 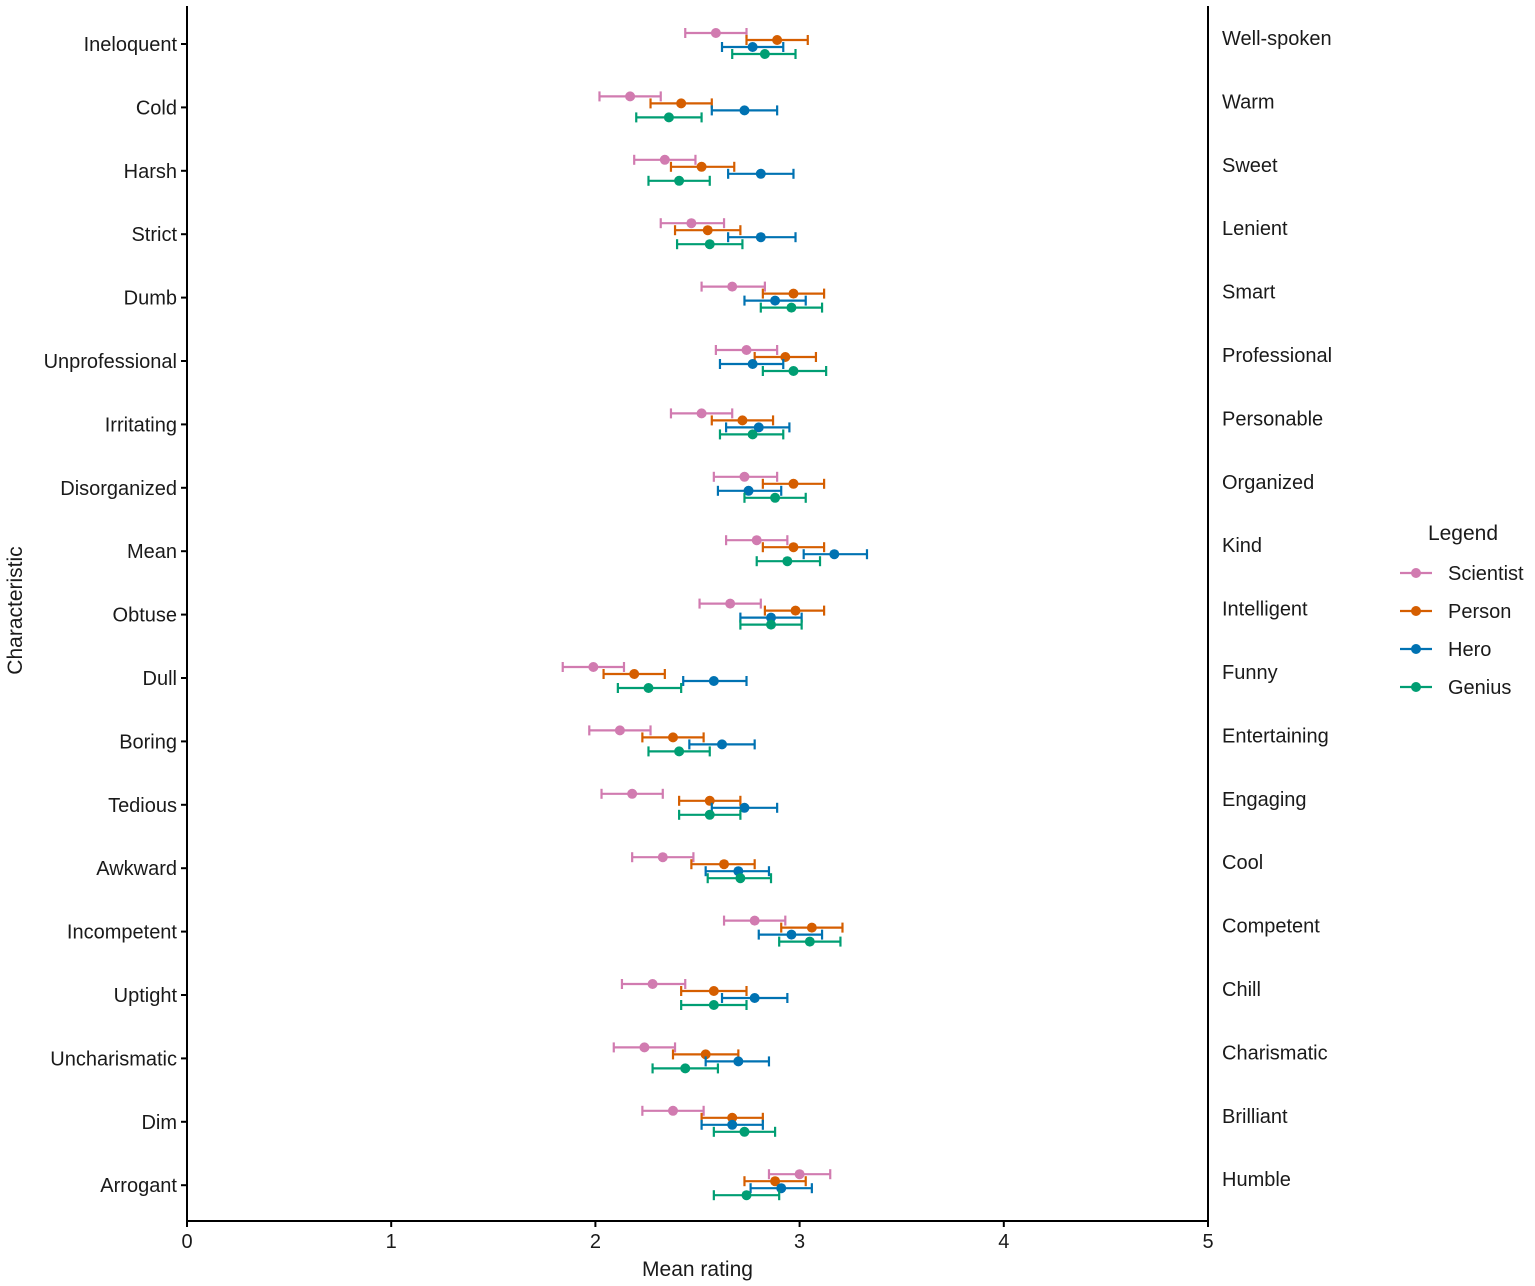 I want to click on point-uptight-scientist, so click(x=652, y=984).